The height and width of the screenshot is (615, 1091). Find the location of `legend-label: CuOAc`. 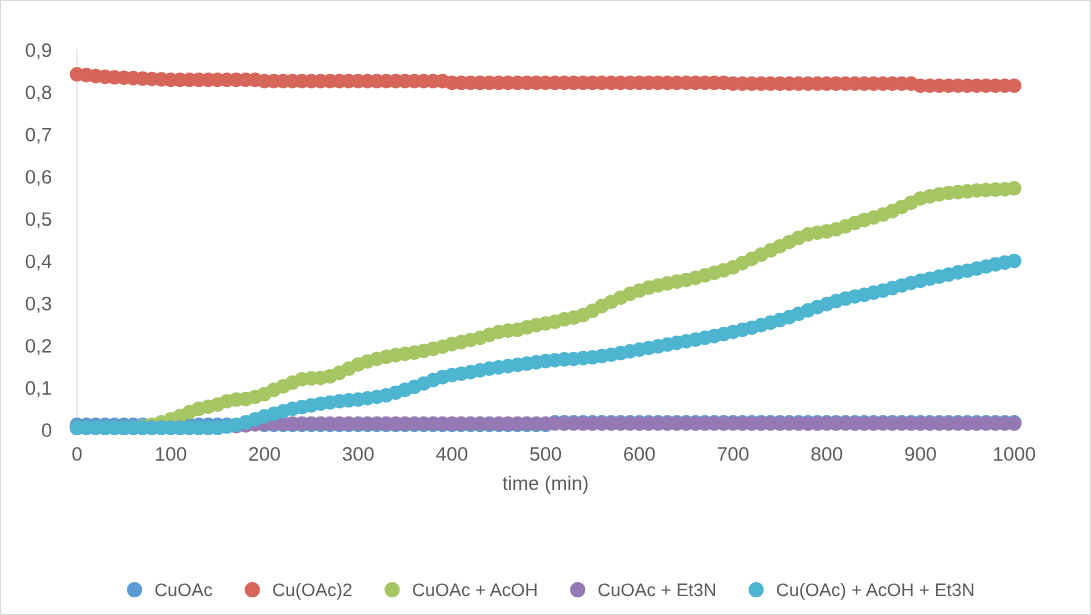

legend-label: CuOAc is located at coordinates (184, 590).